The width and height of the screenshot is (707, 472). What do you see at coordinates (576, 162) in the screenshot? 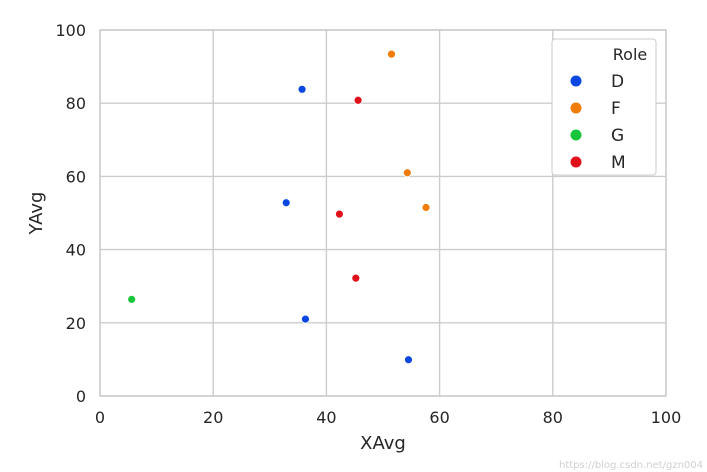
I see `legend-marker-m` at bounding box center [576, 162].